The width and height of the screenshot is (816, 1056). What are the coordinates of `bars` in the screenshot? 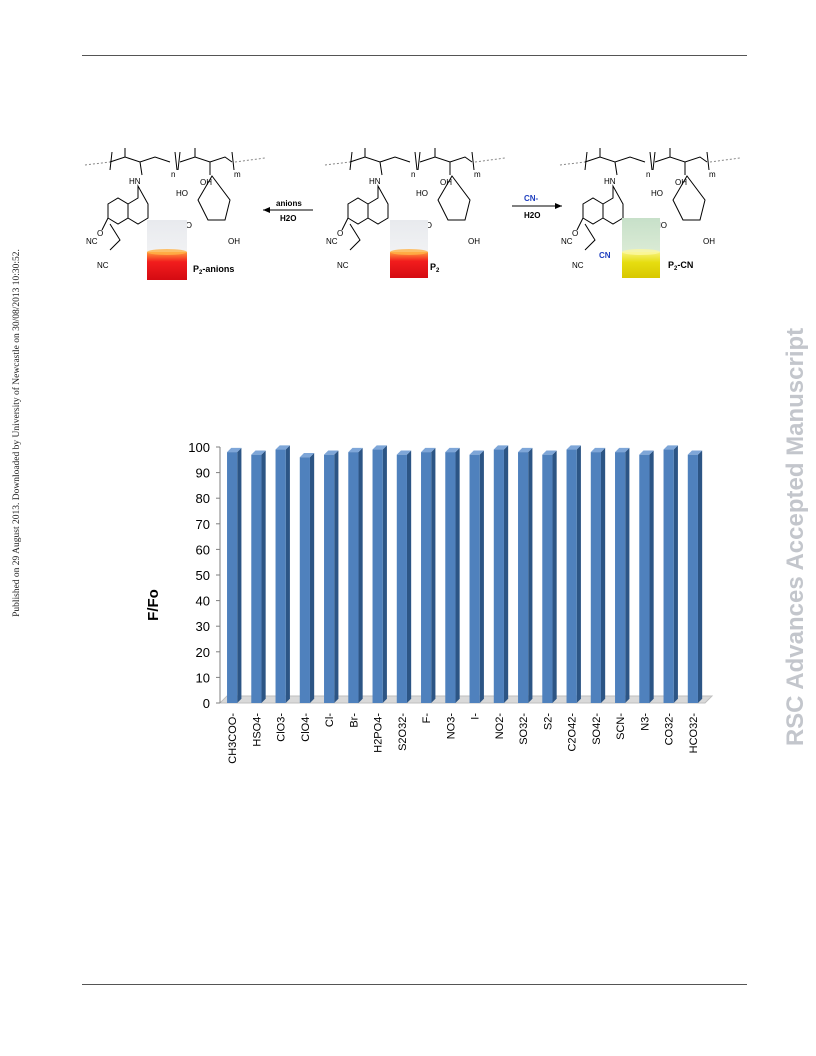 It's located at (465, 574).